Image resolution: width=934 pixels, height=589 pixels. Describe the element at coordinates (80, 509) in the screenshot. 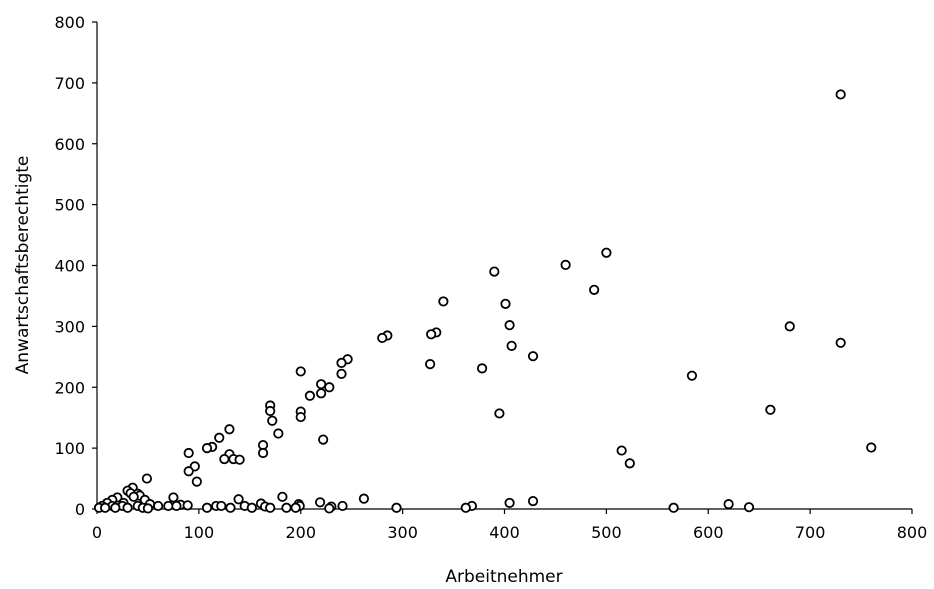

I see `y-tick-label: 0` at that location.